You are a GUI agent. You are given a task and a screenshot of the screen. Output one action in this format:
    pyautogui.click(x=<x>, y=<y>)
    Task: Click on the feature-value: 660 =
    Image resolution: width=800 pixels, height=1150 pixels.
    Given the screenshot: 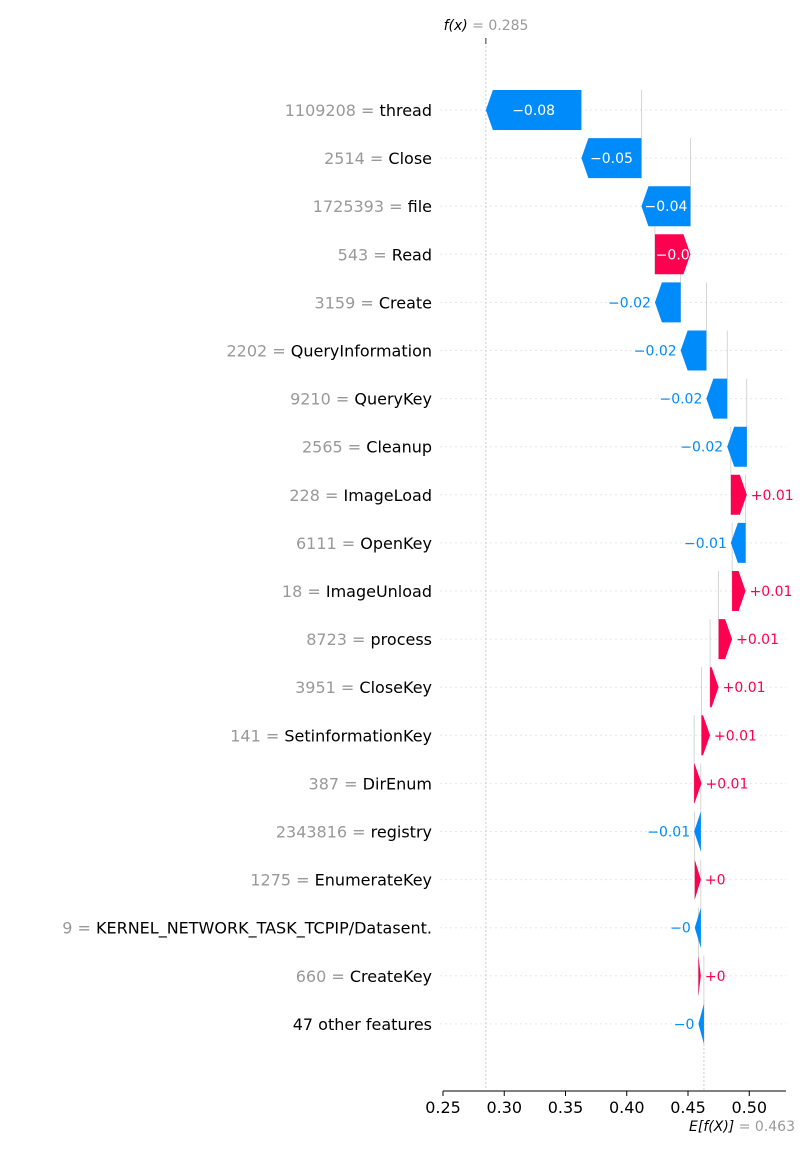 What is the action you would take?
    pyautogui.click(x=323, y=976)
    